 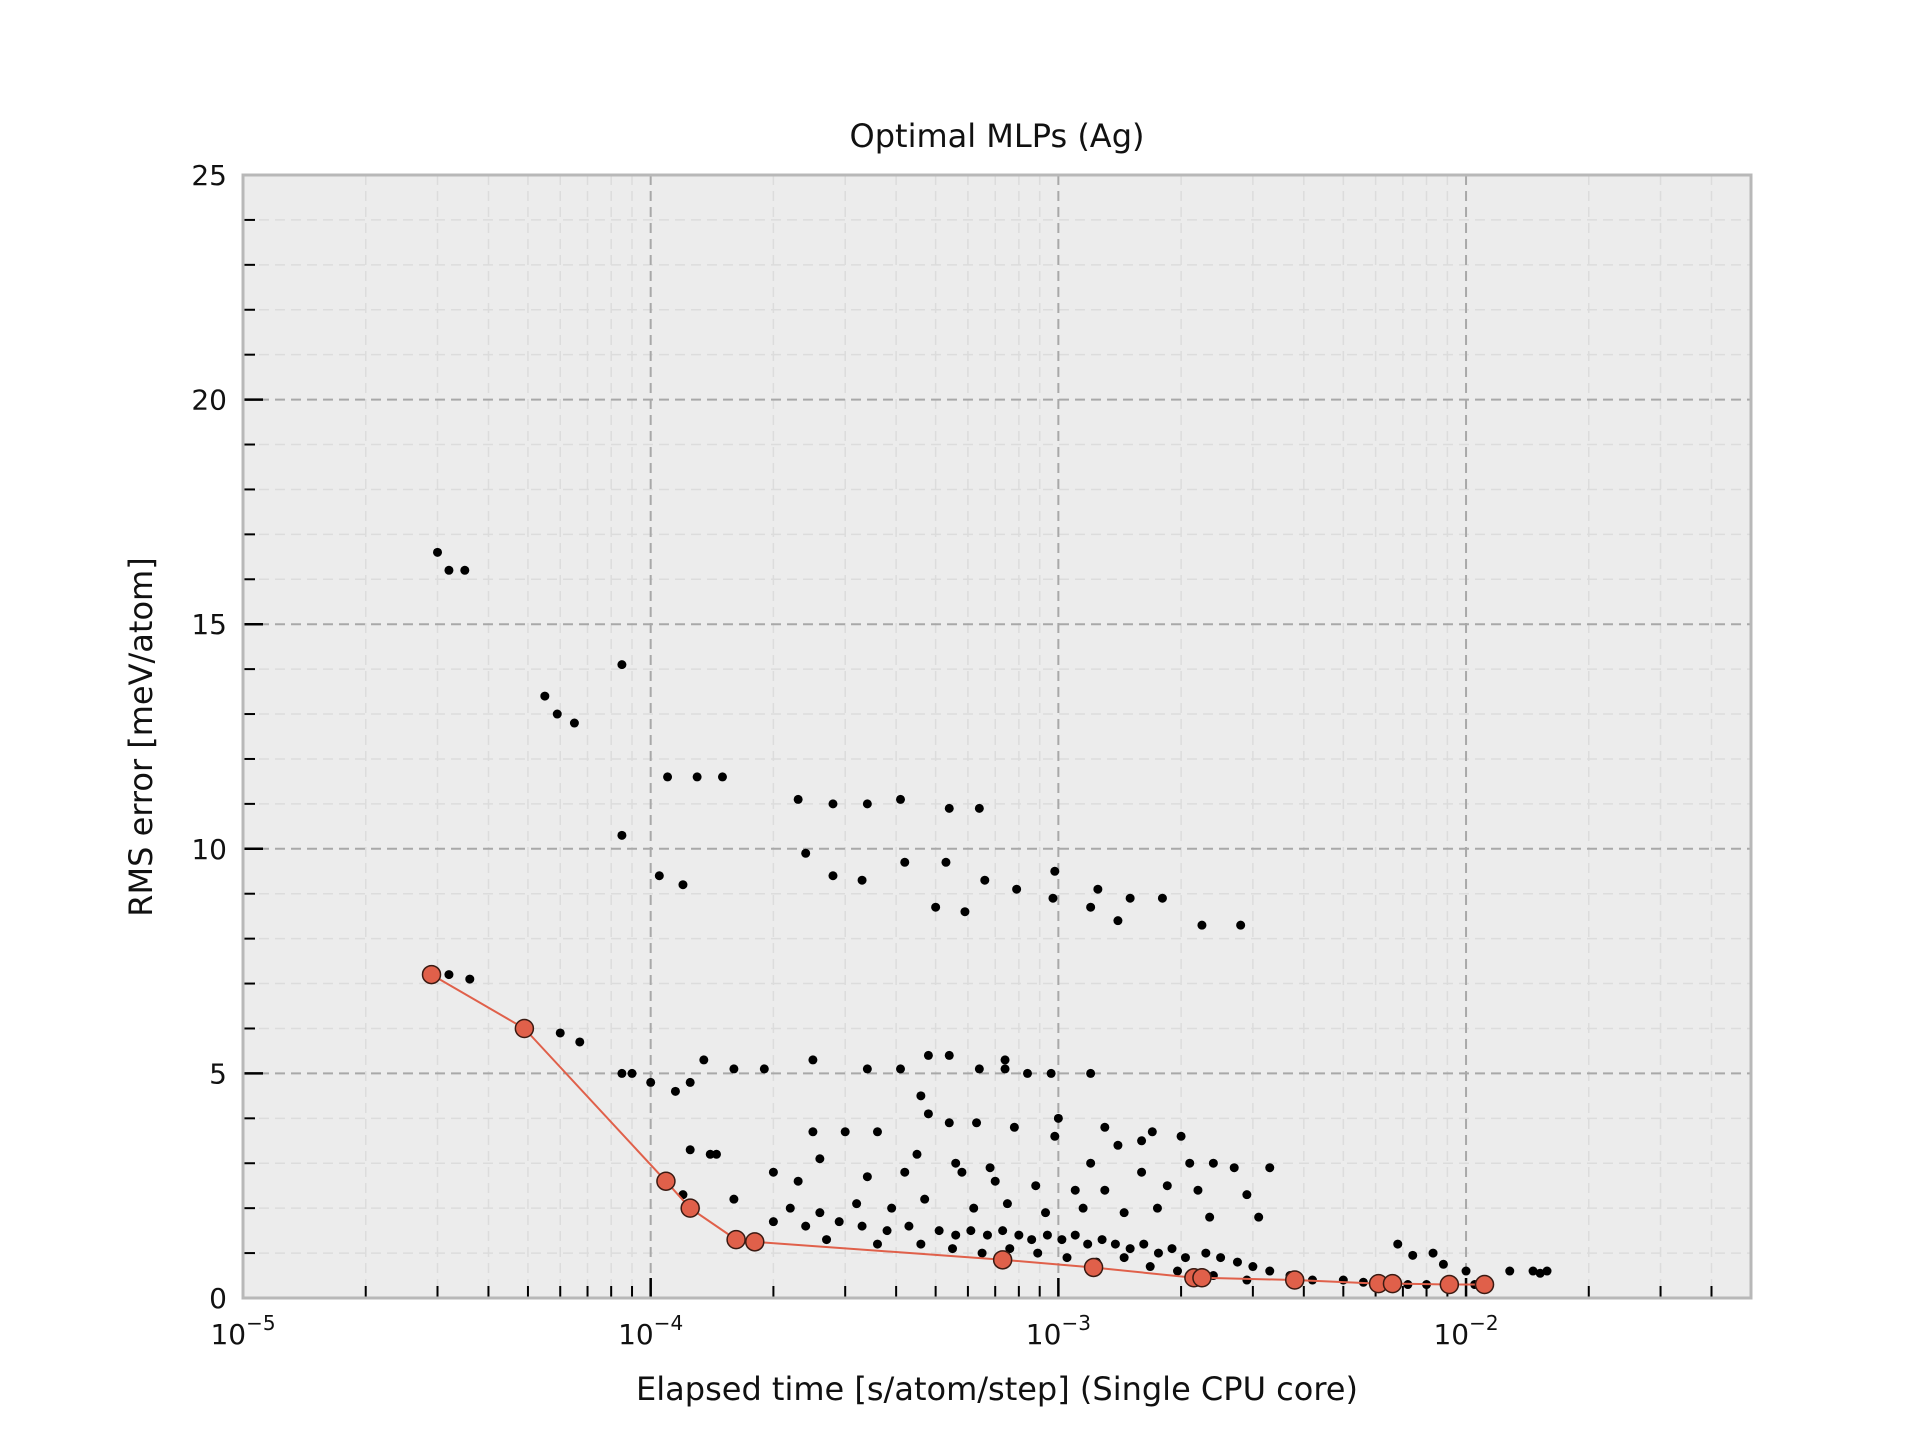 I want to click on y-tick-label: 20, so click(x=209, y=400).